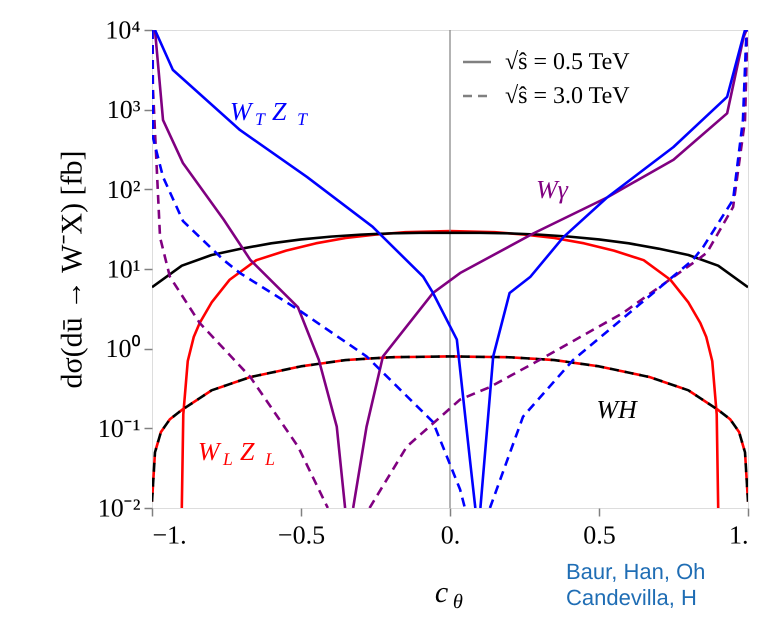 The height and width of the screenshot is (618, 760). What do you see at coordinates (450, 260) in the screenshot?
I see `line-series` at bounding box center [450, 260].